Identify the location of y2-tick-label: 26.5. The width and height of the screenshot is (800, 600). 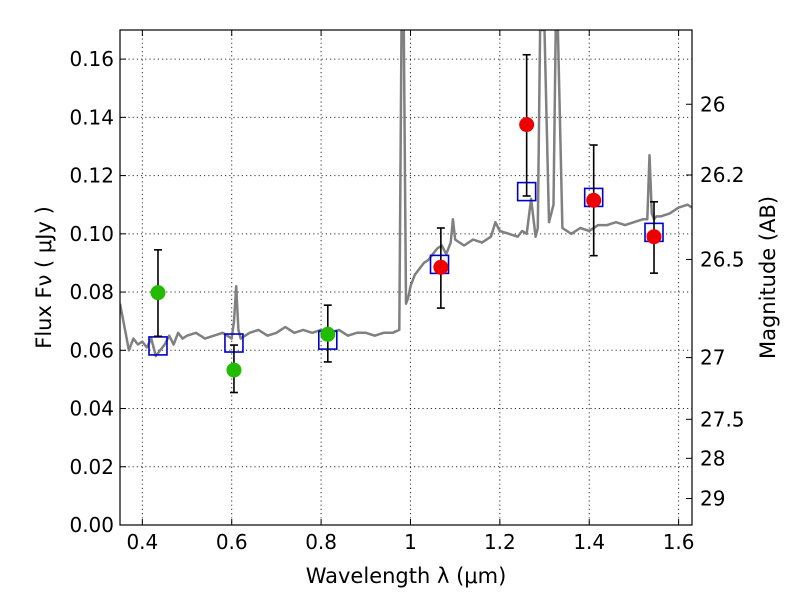
(722, 259).